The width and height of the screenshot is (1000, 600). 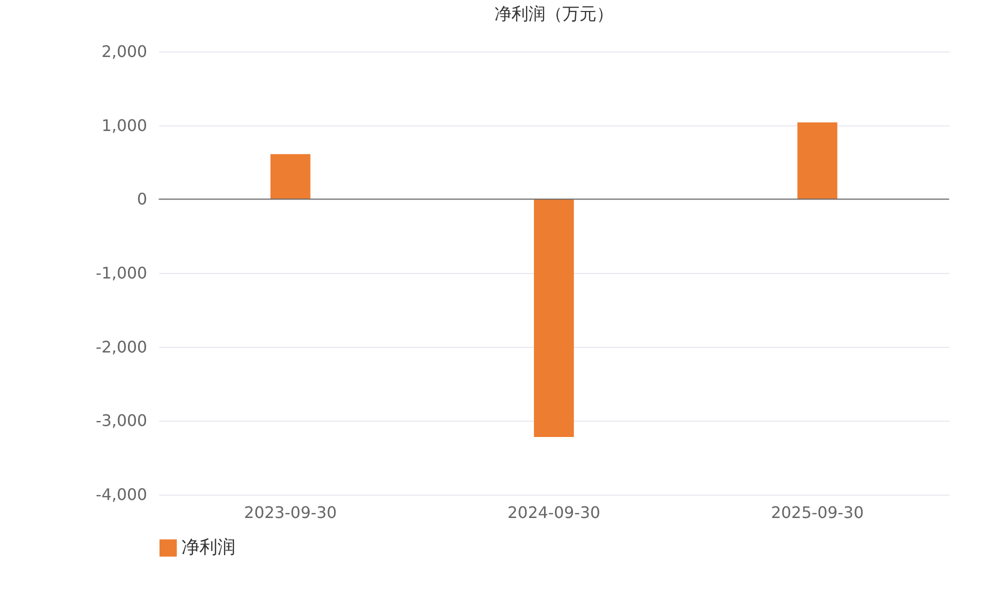 What do you see at coordinates (125, 51) in the screenshot?
I see `y-tick-label: 2,000` at bounding box center [125, 51].